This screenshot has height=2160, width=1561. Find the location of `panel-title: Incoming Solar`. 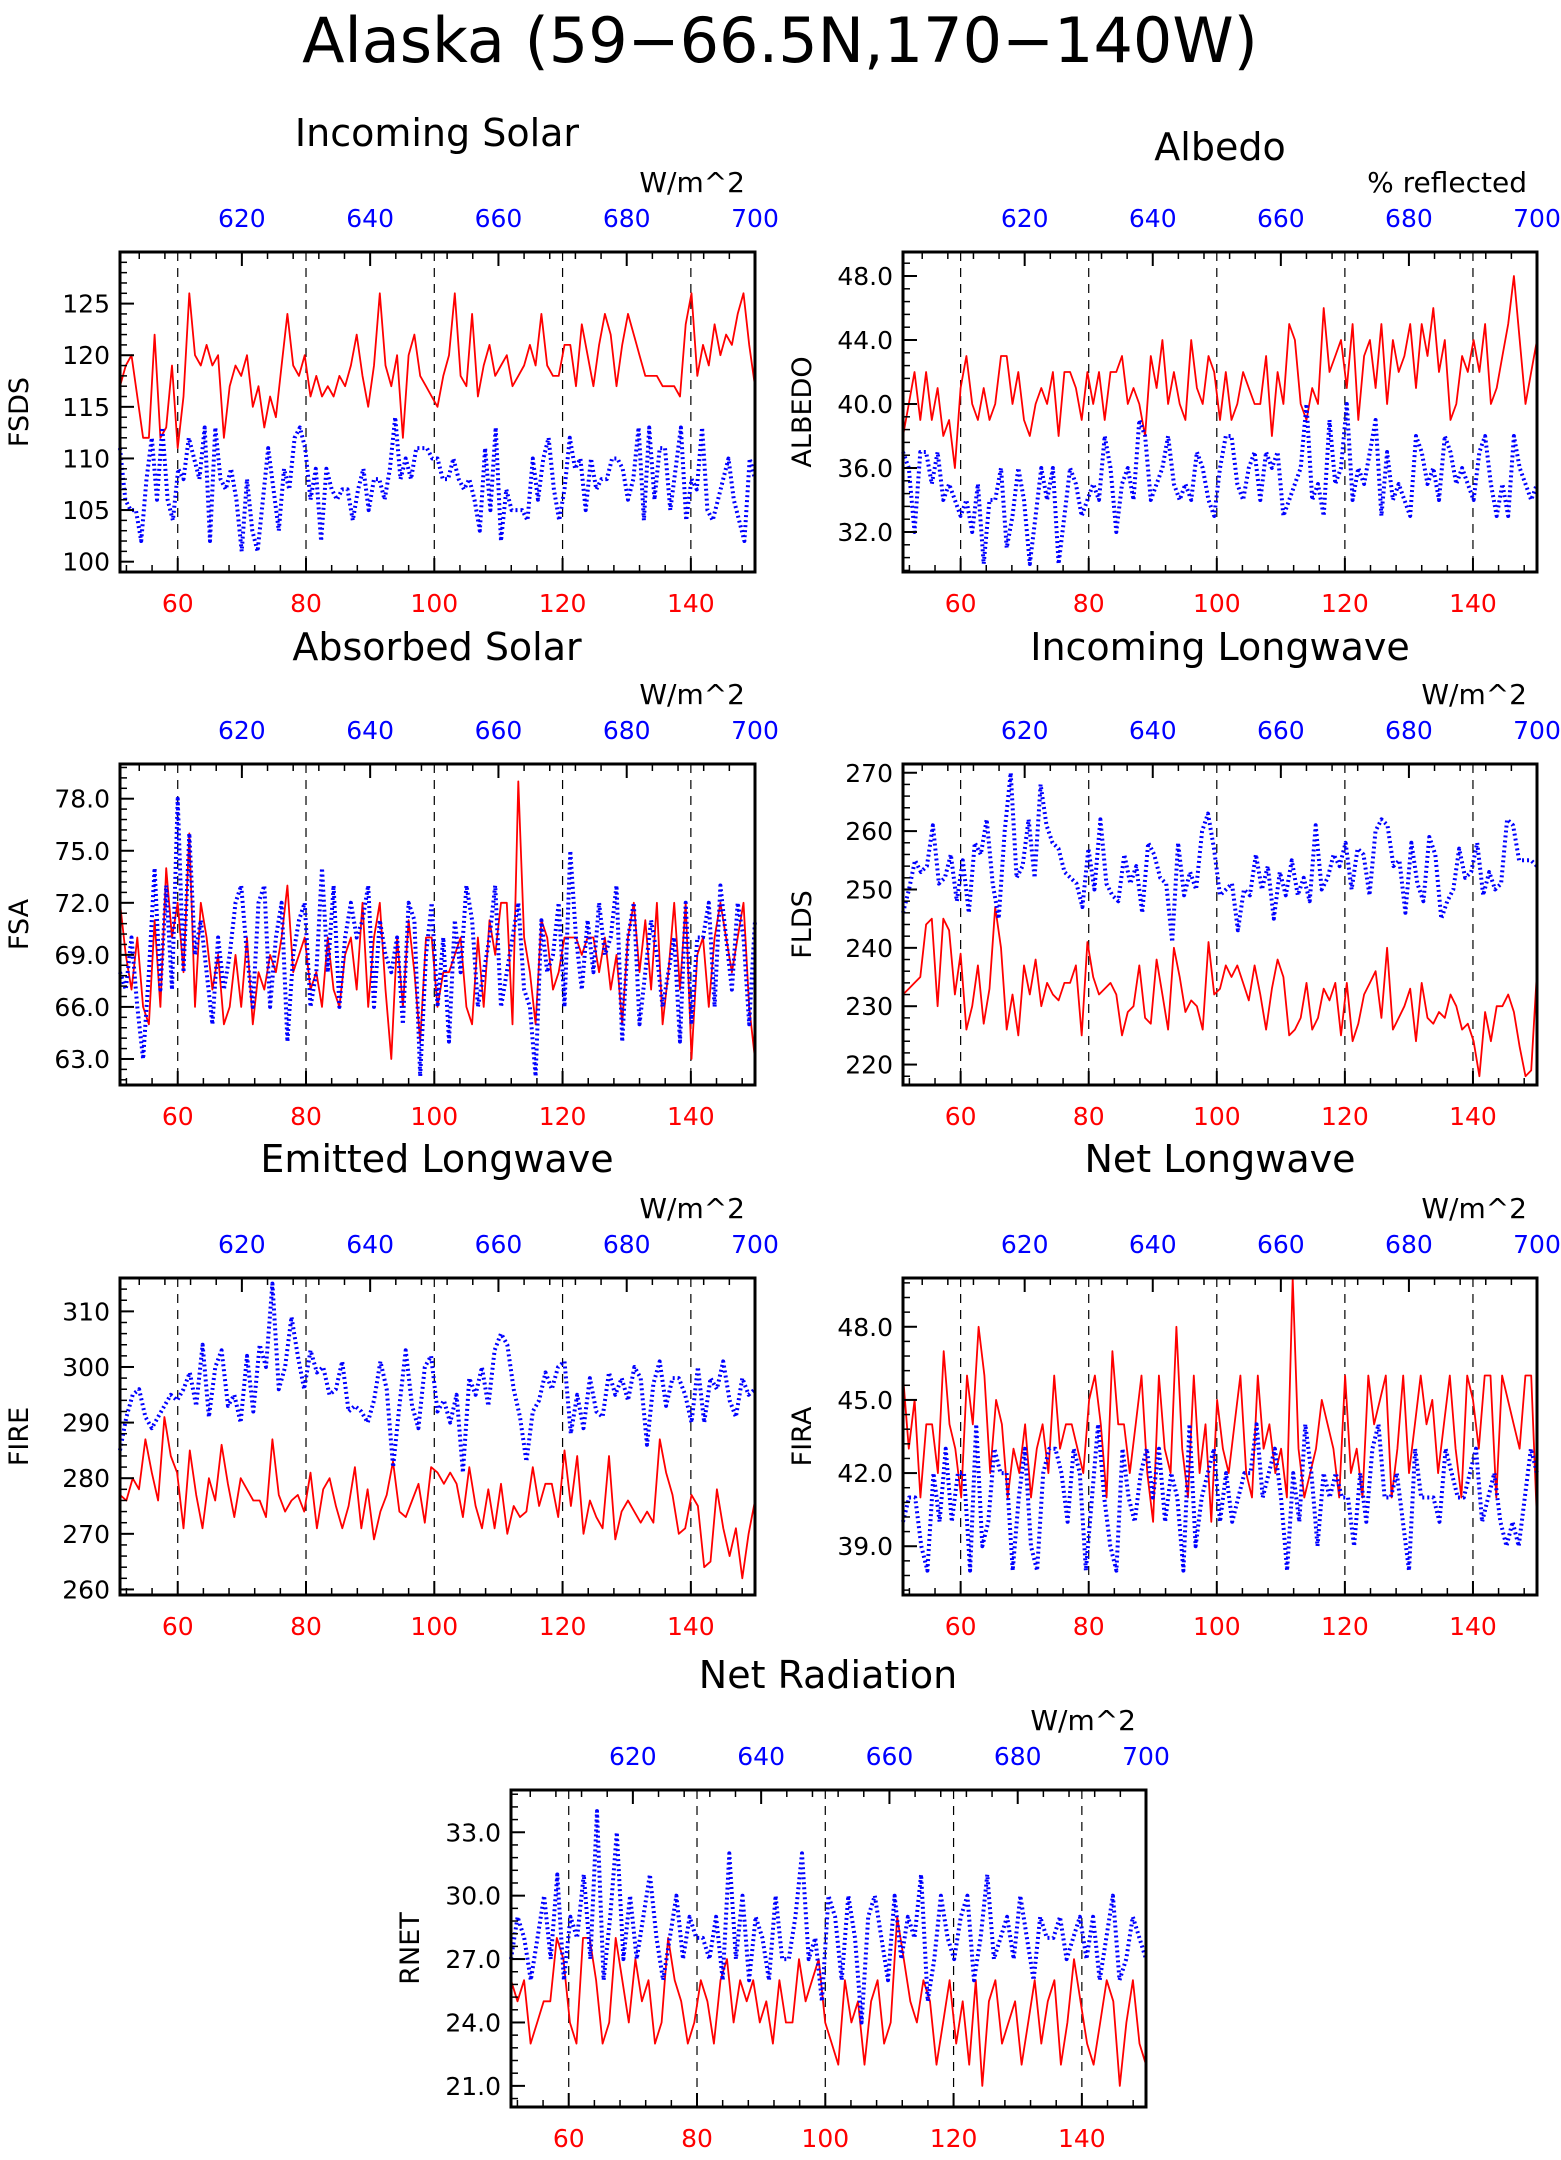

panel-title: Incoming Solar is located at coordinates (437, 133).